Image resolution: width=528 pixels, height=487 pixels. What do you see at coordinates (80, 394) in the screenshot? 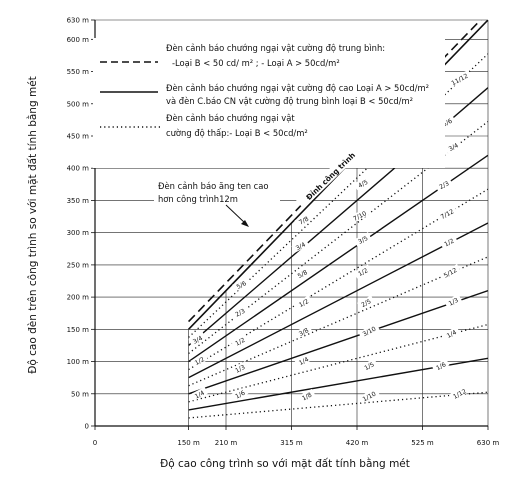
I see `y-tick-label-1: 50 m` at bounding box center [80, 394].